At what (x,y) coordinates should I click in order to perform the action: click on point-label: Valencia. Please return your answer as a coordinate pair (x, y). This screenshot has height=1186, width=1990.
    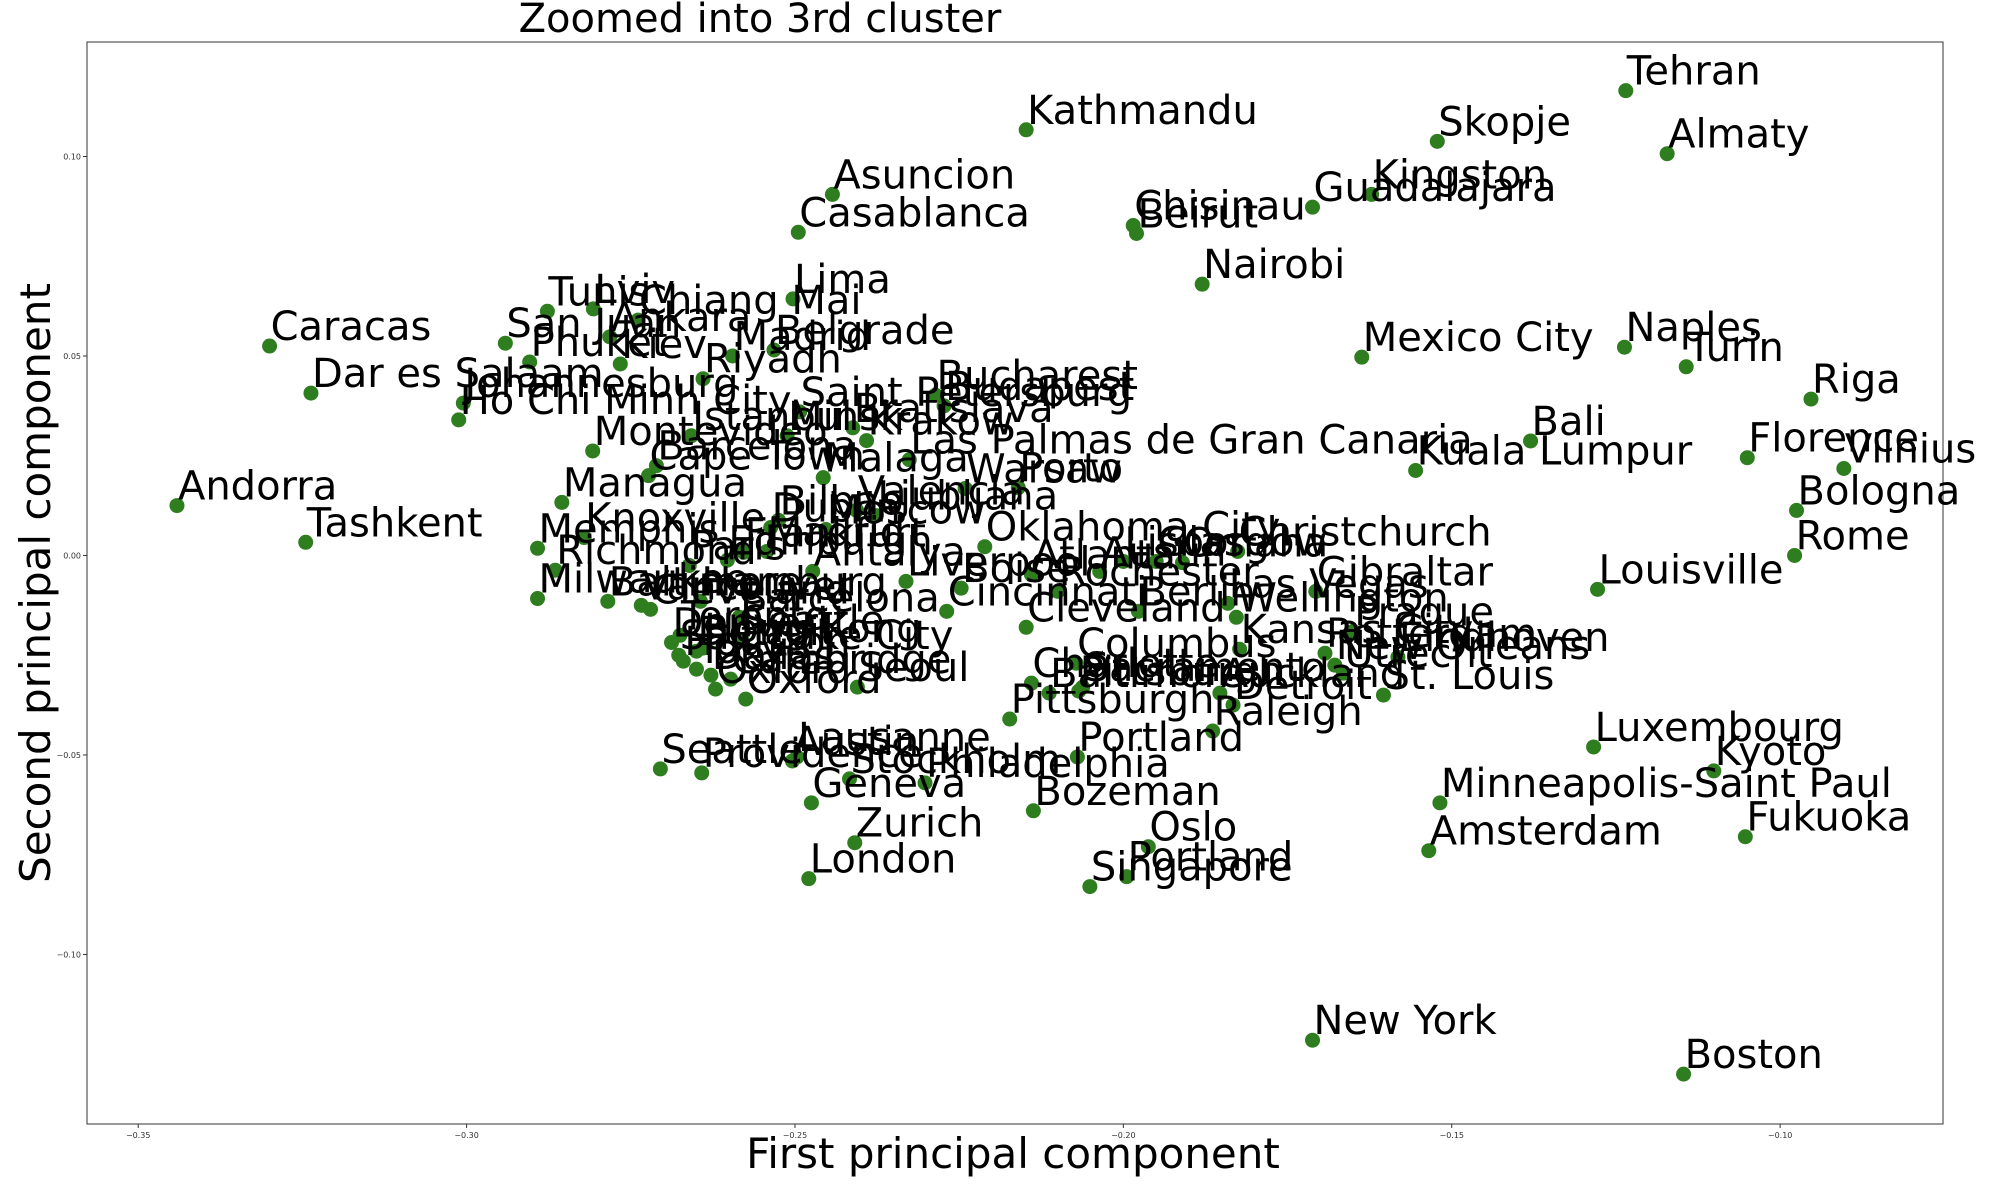
    Looking at the image, I should click on (941, 491).